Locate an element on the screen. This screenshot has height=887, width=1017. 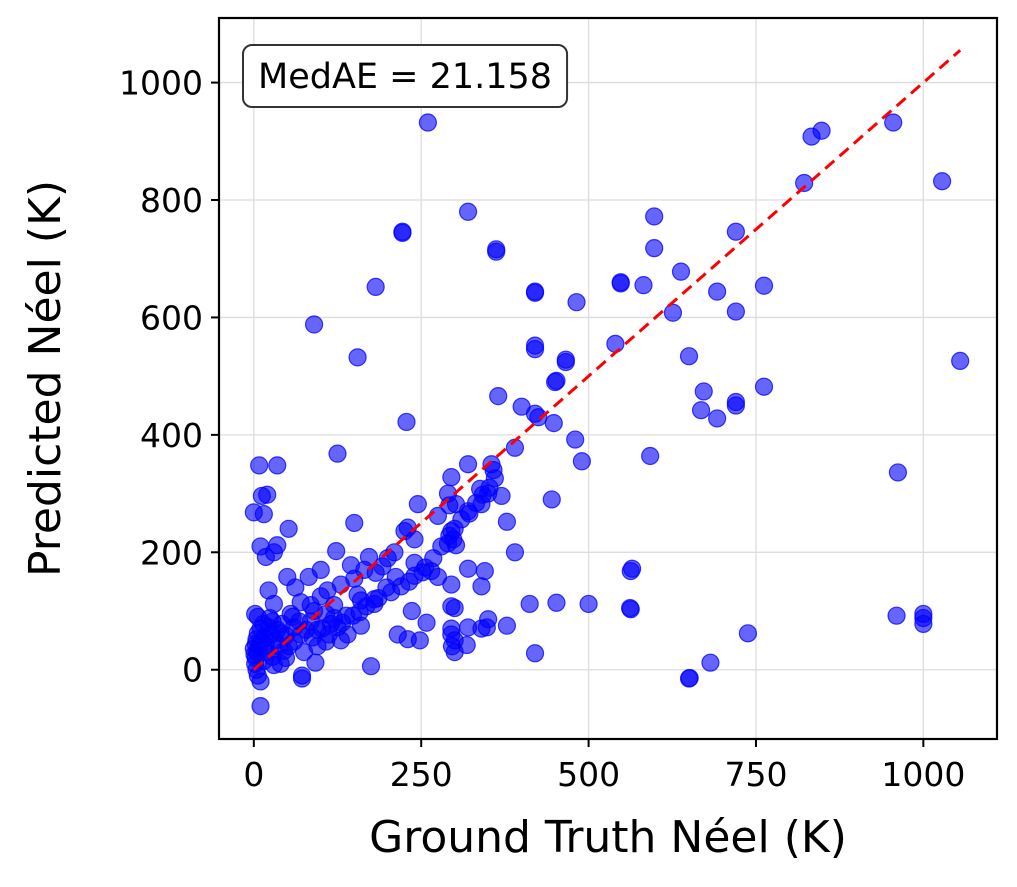
annotation-box is located at coordinates (405, 76).